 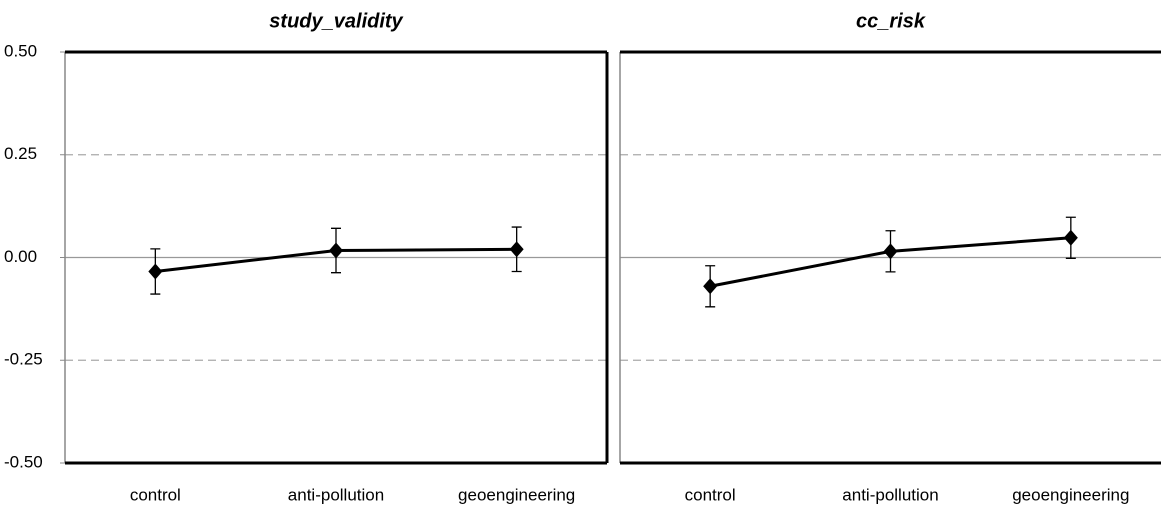 What do you see at coordinates (20, 50) in the screenshot?
I see `y-tick-label: 0.50` at bounding box center [20, 50].